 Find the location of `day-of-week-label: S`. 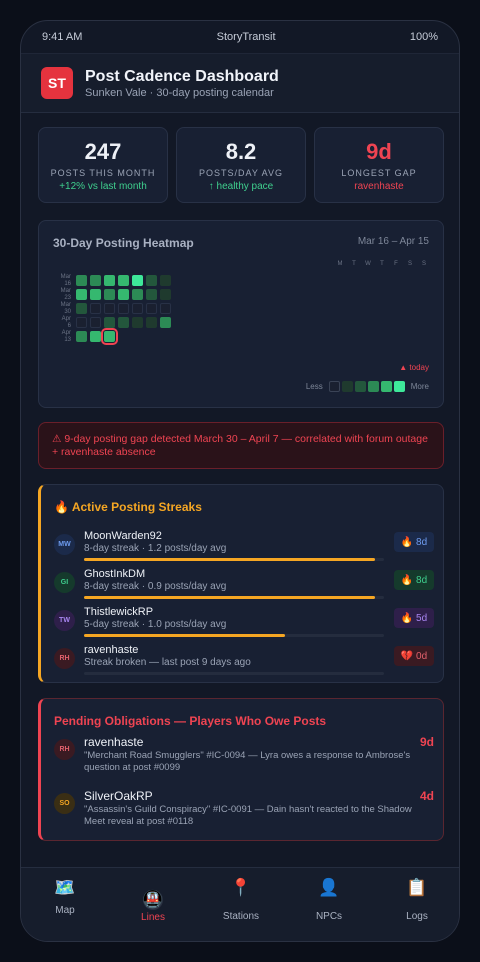

day-of-week-label: S is located at coordinates (423, 264).